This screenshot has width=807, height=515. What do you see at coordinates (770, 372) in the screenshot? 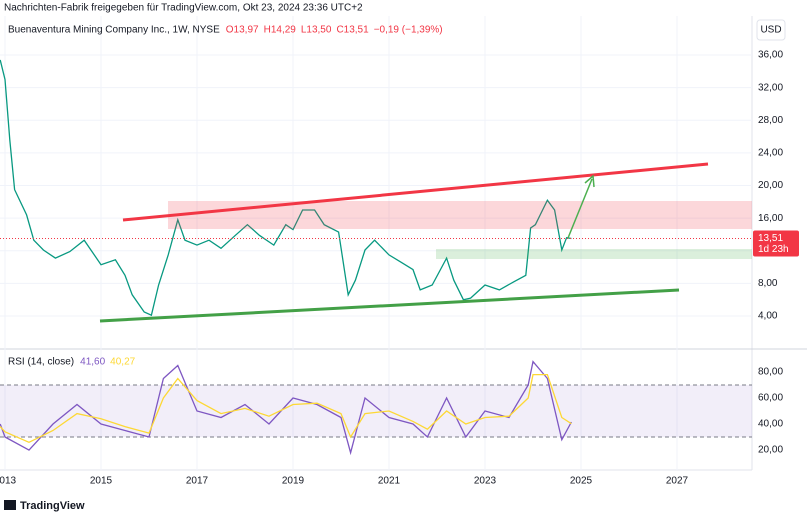
I see `y-tick-label: 80,00` at bounding box center [770, 372].